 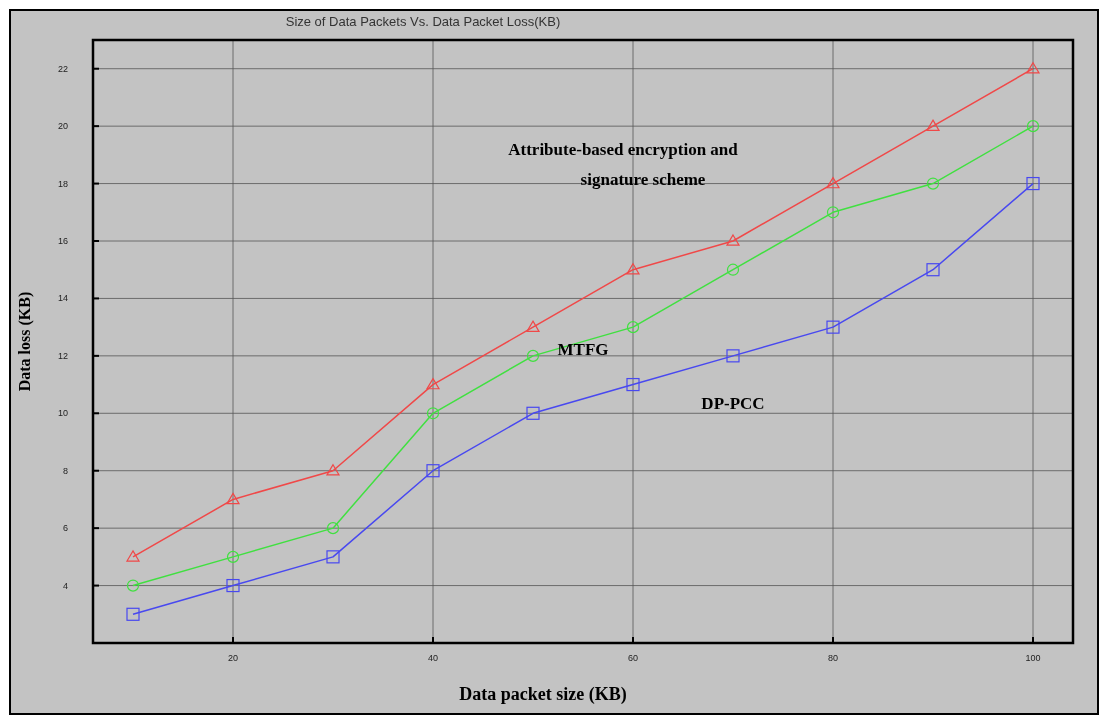 I want to click on x-tick-label: 100, so click(x=1033, y=658).